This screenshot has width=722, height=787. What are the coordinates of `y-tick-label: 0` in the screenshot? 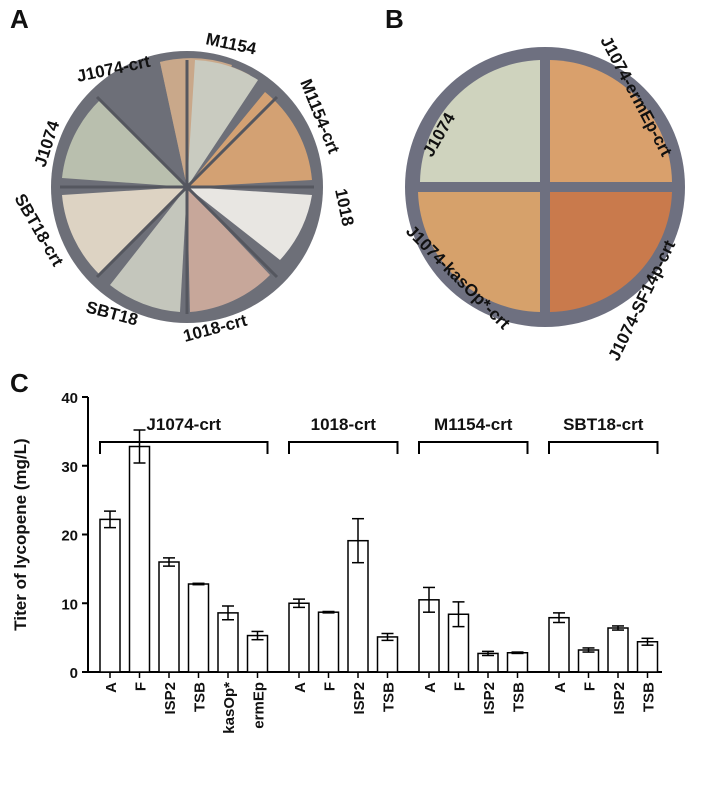 It's located at (74, 673).